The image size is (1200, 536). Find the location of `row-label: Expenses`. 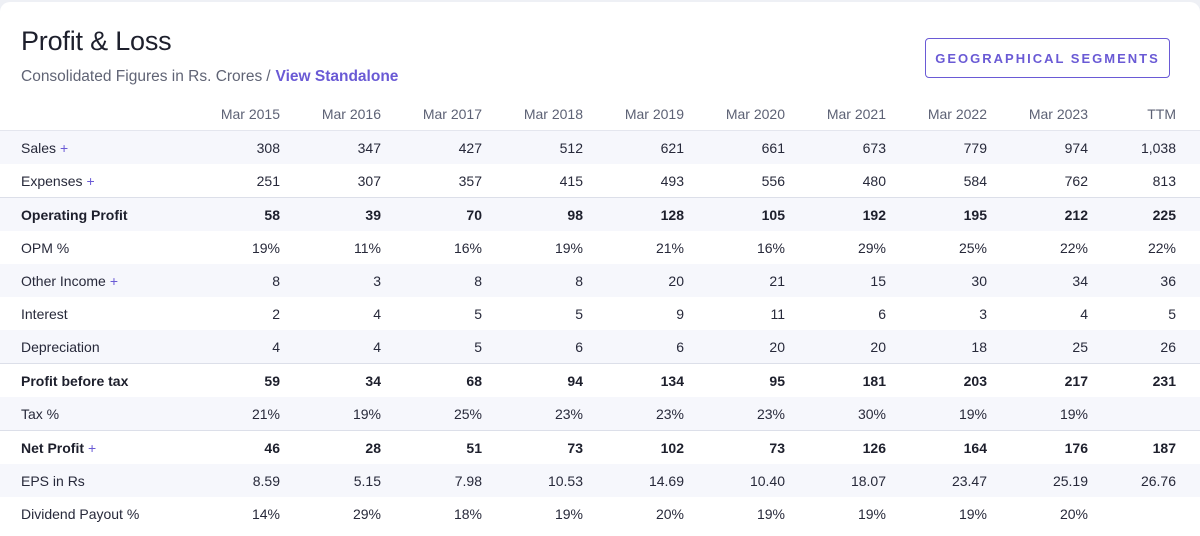

row-label: Expenses is located at coordinates (52, 180).